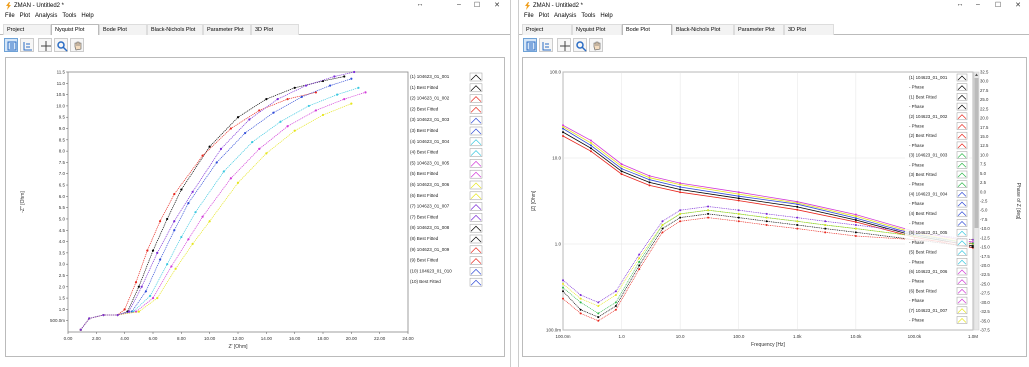 The height and width of the screenshot is (367, 1029). Describe the element at coordinates (424, 216) in the screenshot. I see `legend-entry-label: (7) Best Fitted` at that location.